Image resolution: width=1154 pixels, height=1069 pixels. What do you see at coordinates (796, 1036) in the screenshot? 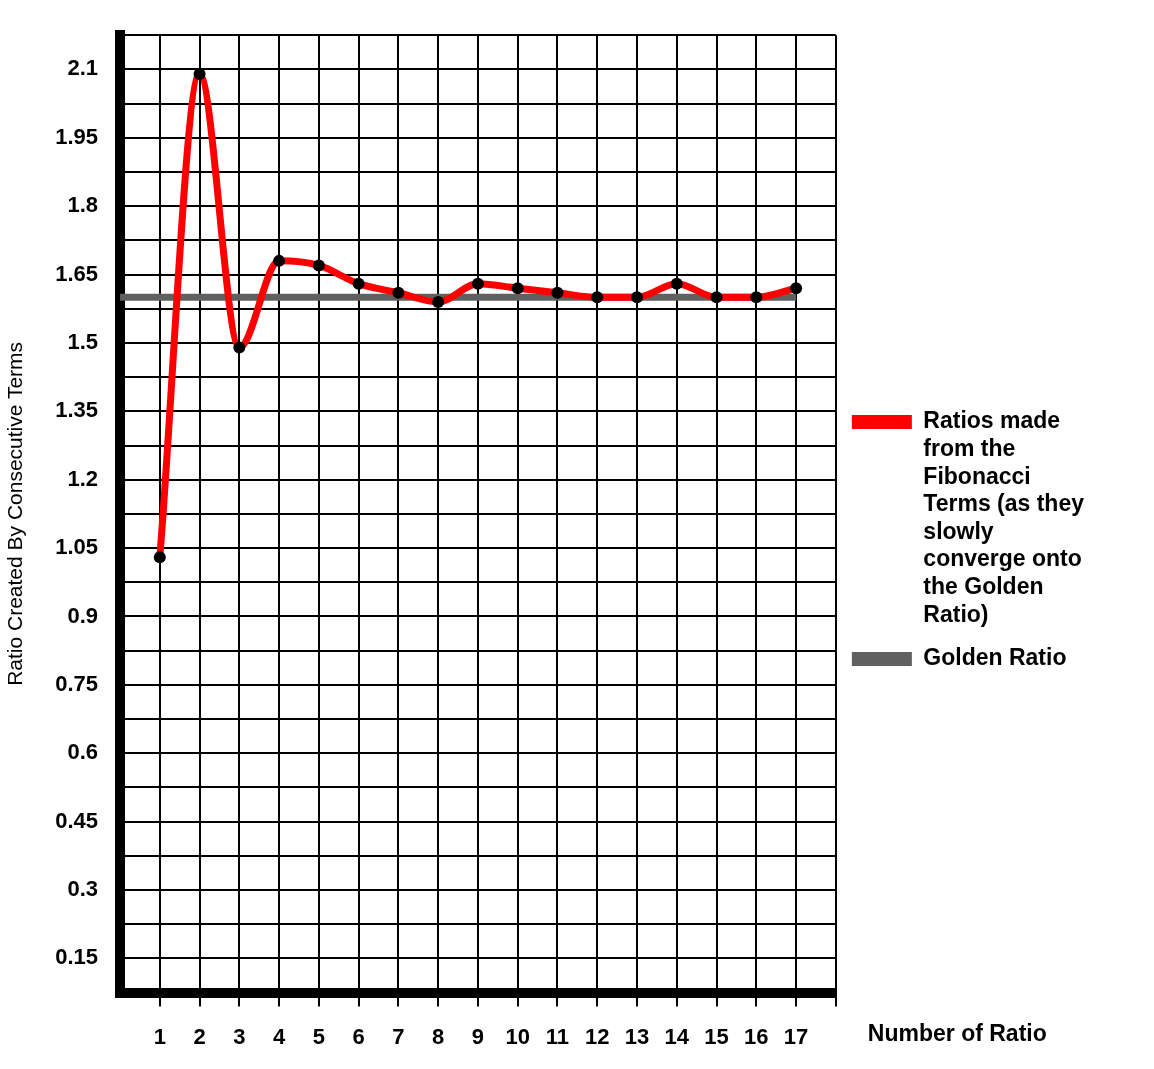
I see `x-tick-label: 17` at bounding box center [796, 1036].